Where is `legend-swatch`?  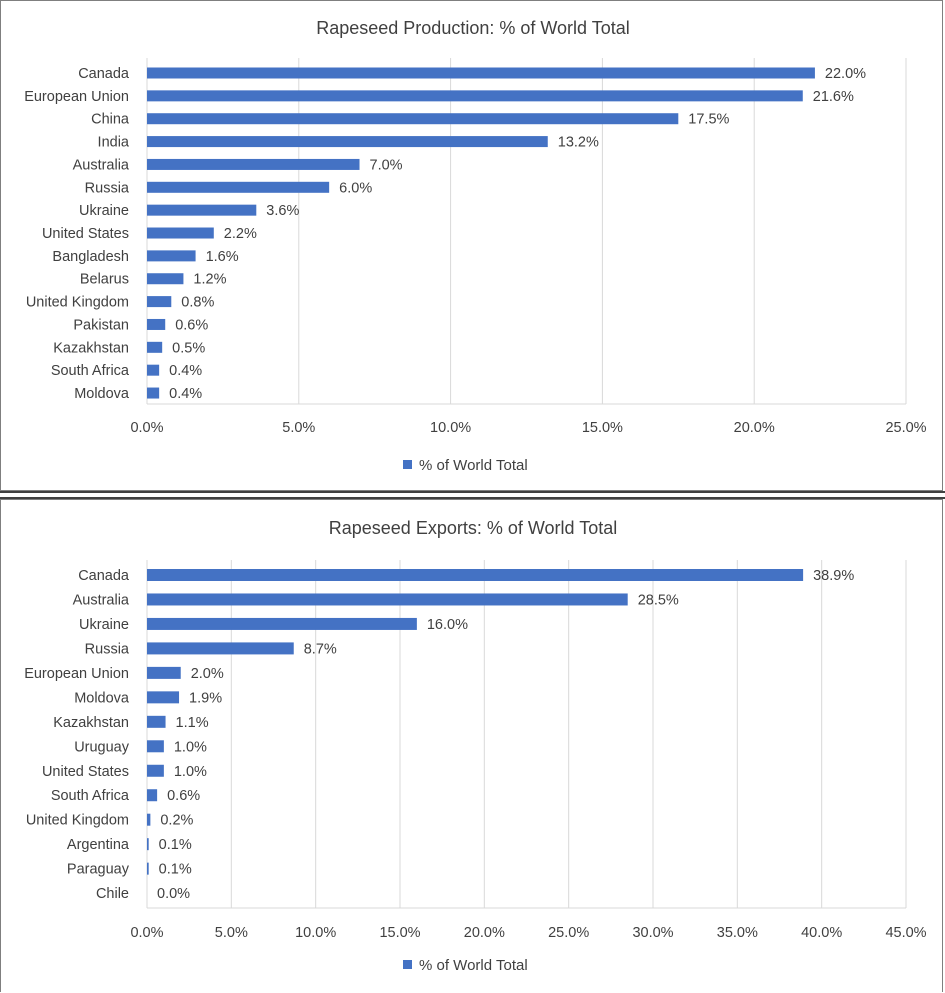
legend-swatch is located at coordinates (407, 464).